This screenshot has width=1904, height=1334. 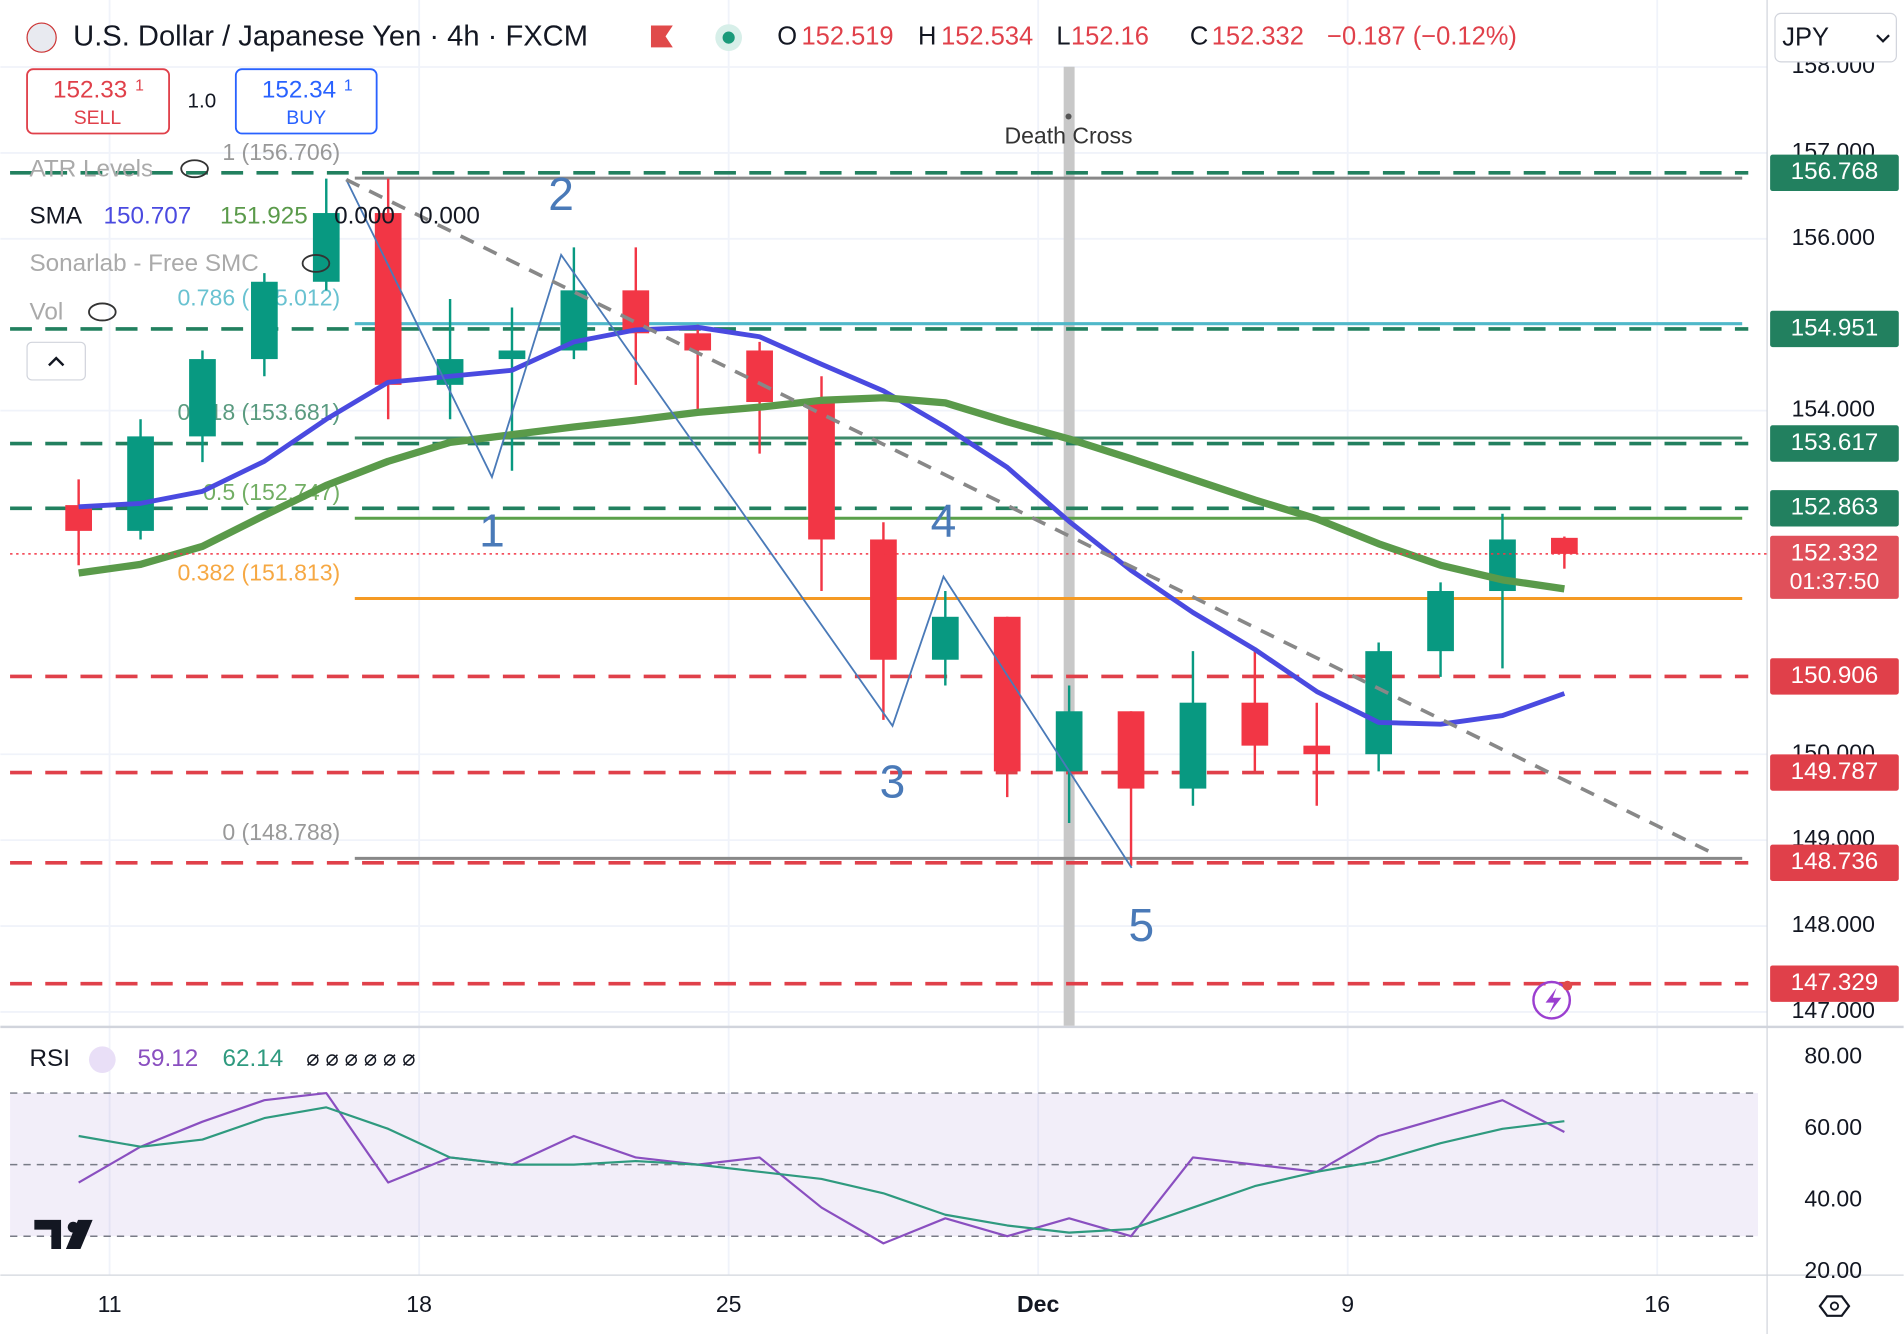 I want to click on price-scale-border, so click(x=1767, y=667).